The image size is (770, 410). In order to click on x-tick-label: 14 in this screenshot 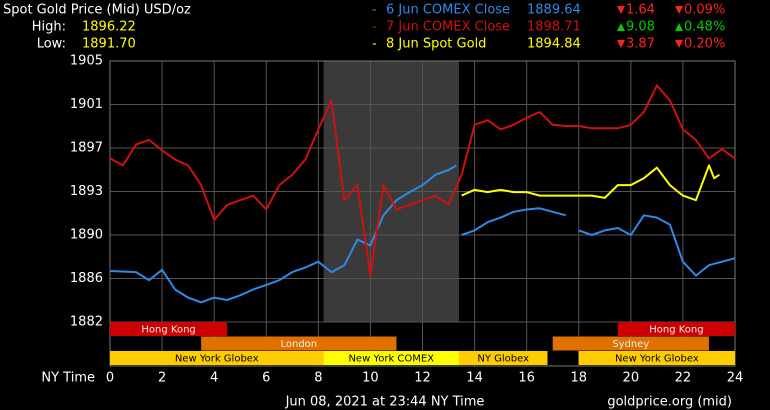, I will do `click(474, 378)`.